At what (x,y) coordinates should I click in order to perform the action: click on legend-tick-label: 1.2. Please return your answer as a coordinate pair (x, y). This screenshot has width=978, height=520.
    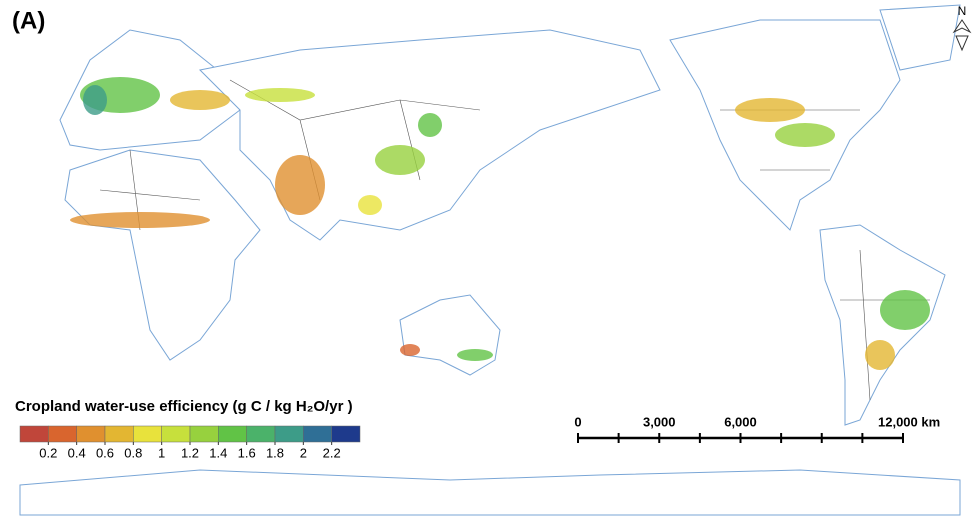
    Looking at the image, I should click on (190, 452).